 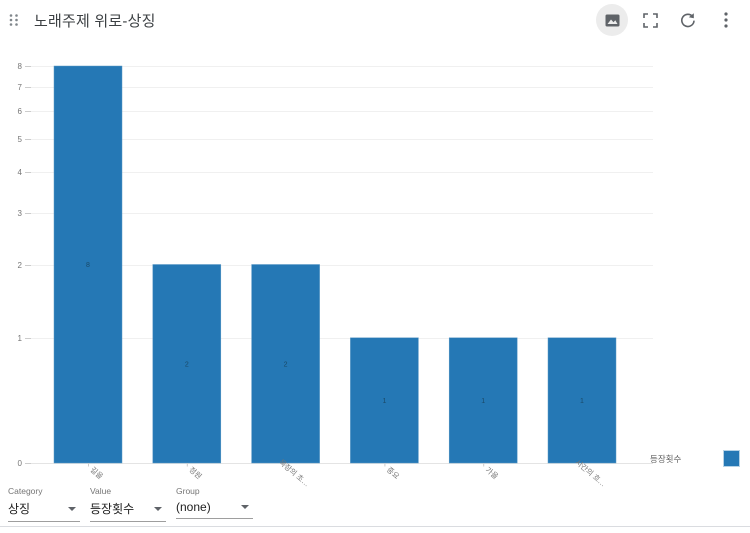 I want to click on y-tick-label: 0, so click(x=20, y=463).